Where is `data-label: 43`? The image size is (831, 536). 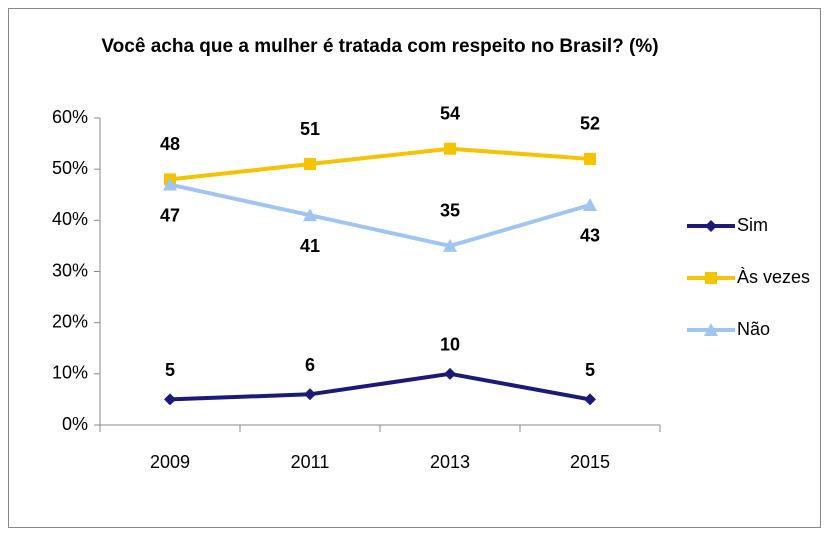
data-label: 43 is located at coordinates (590, 236).